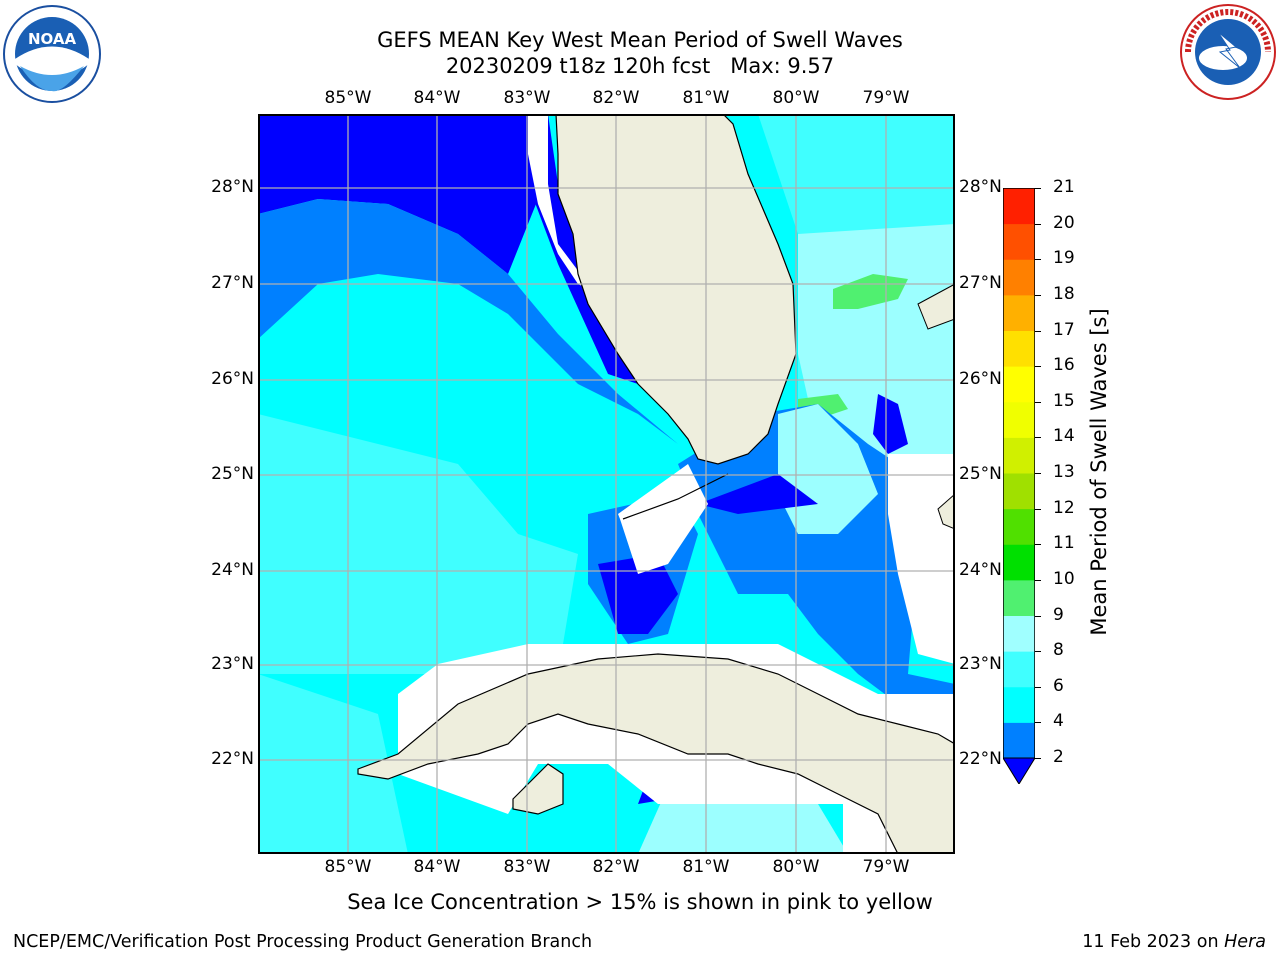 The image size is (1280, 960). What do you see at coordinates (1058, 757) in the screenshot?
I see `colorbar-tick-label: 2` at bounding box center [1058, 757].